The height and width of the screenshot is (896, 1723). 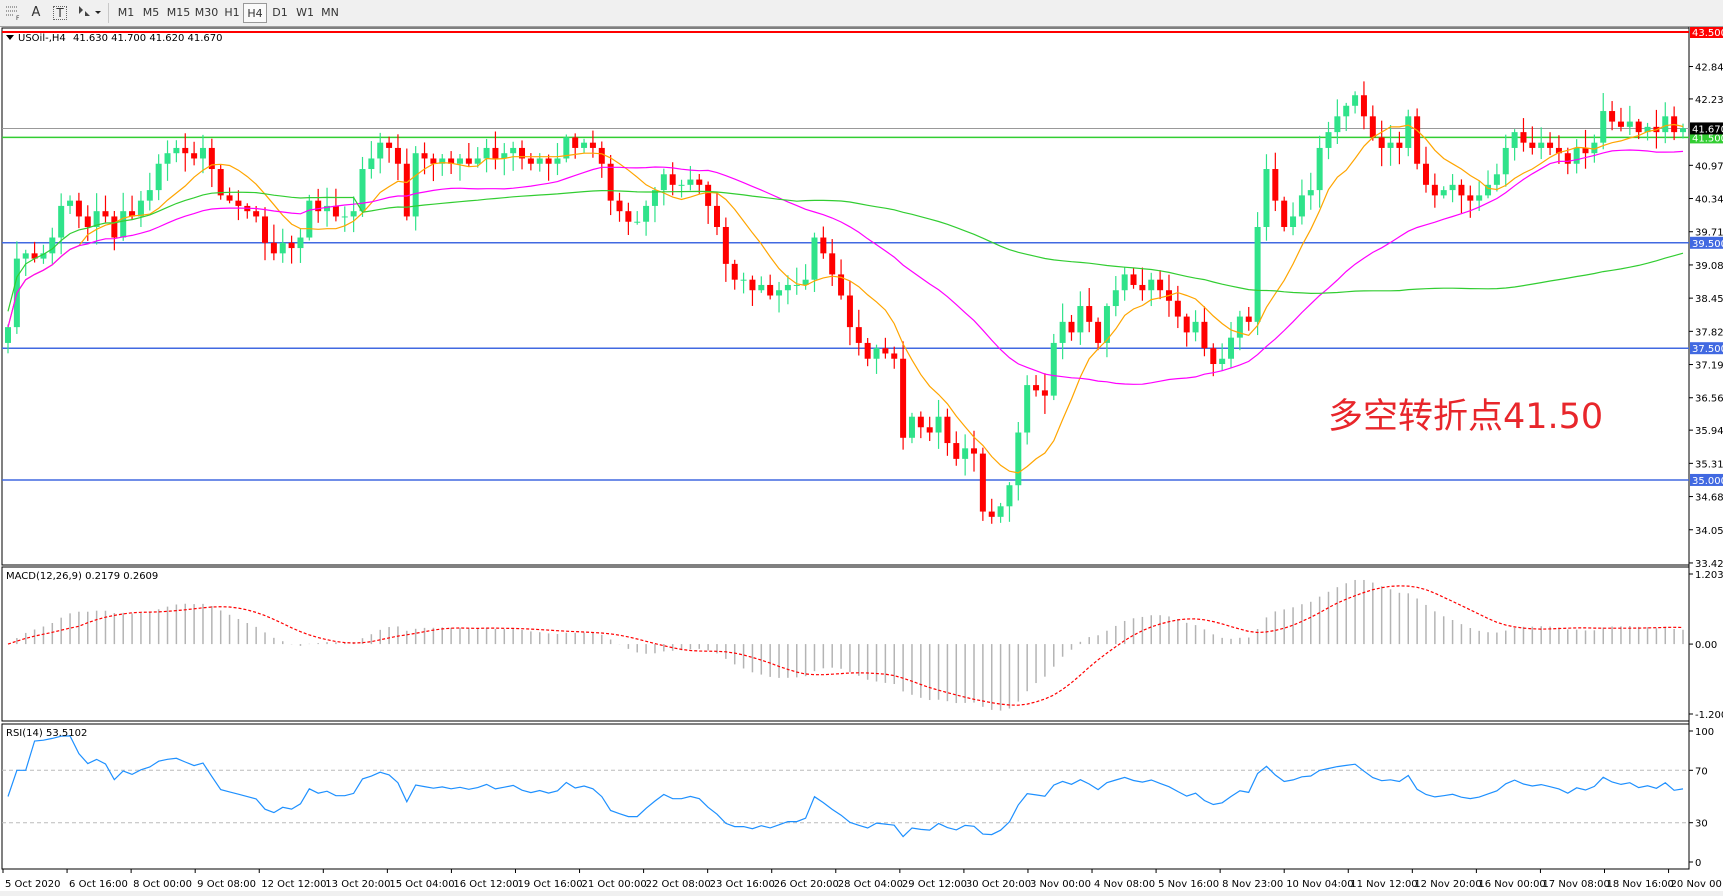 What do you see at coordinates (13, 13) in the screenshot?
I see `period-separator-icon: F` at bounding box center [13, 13].